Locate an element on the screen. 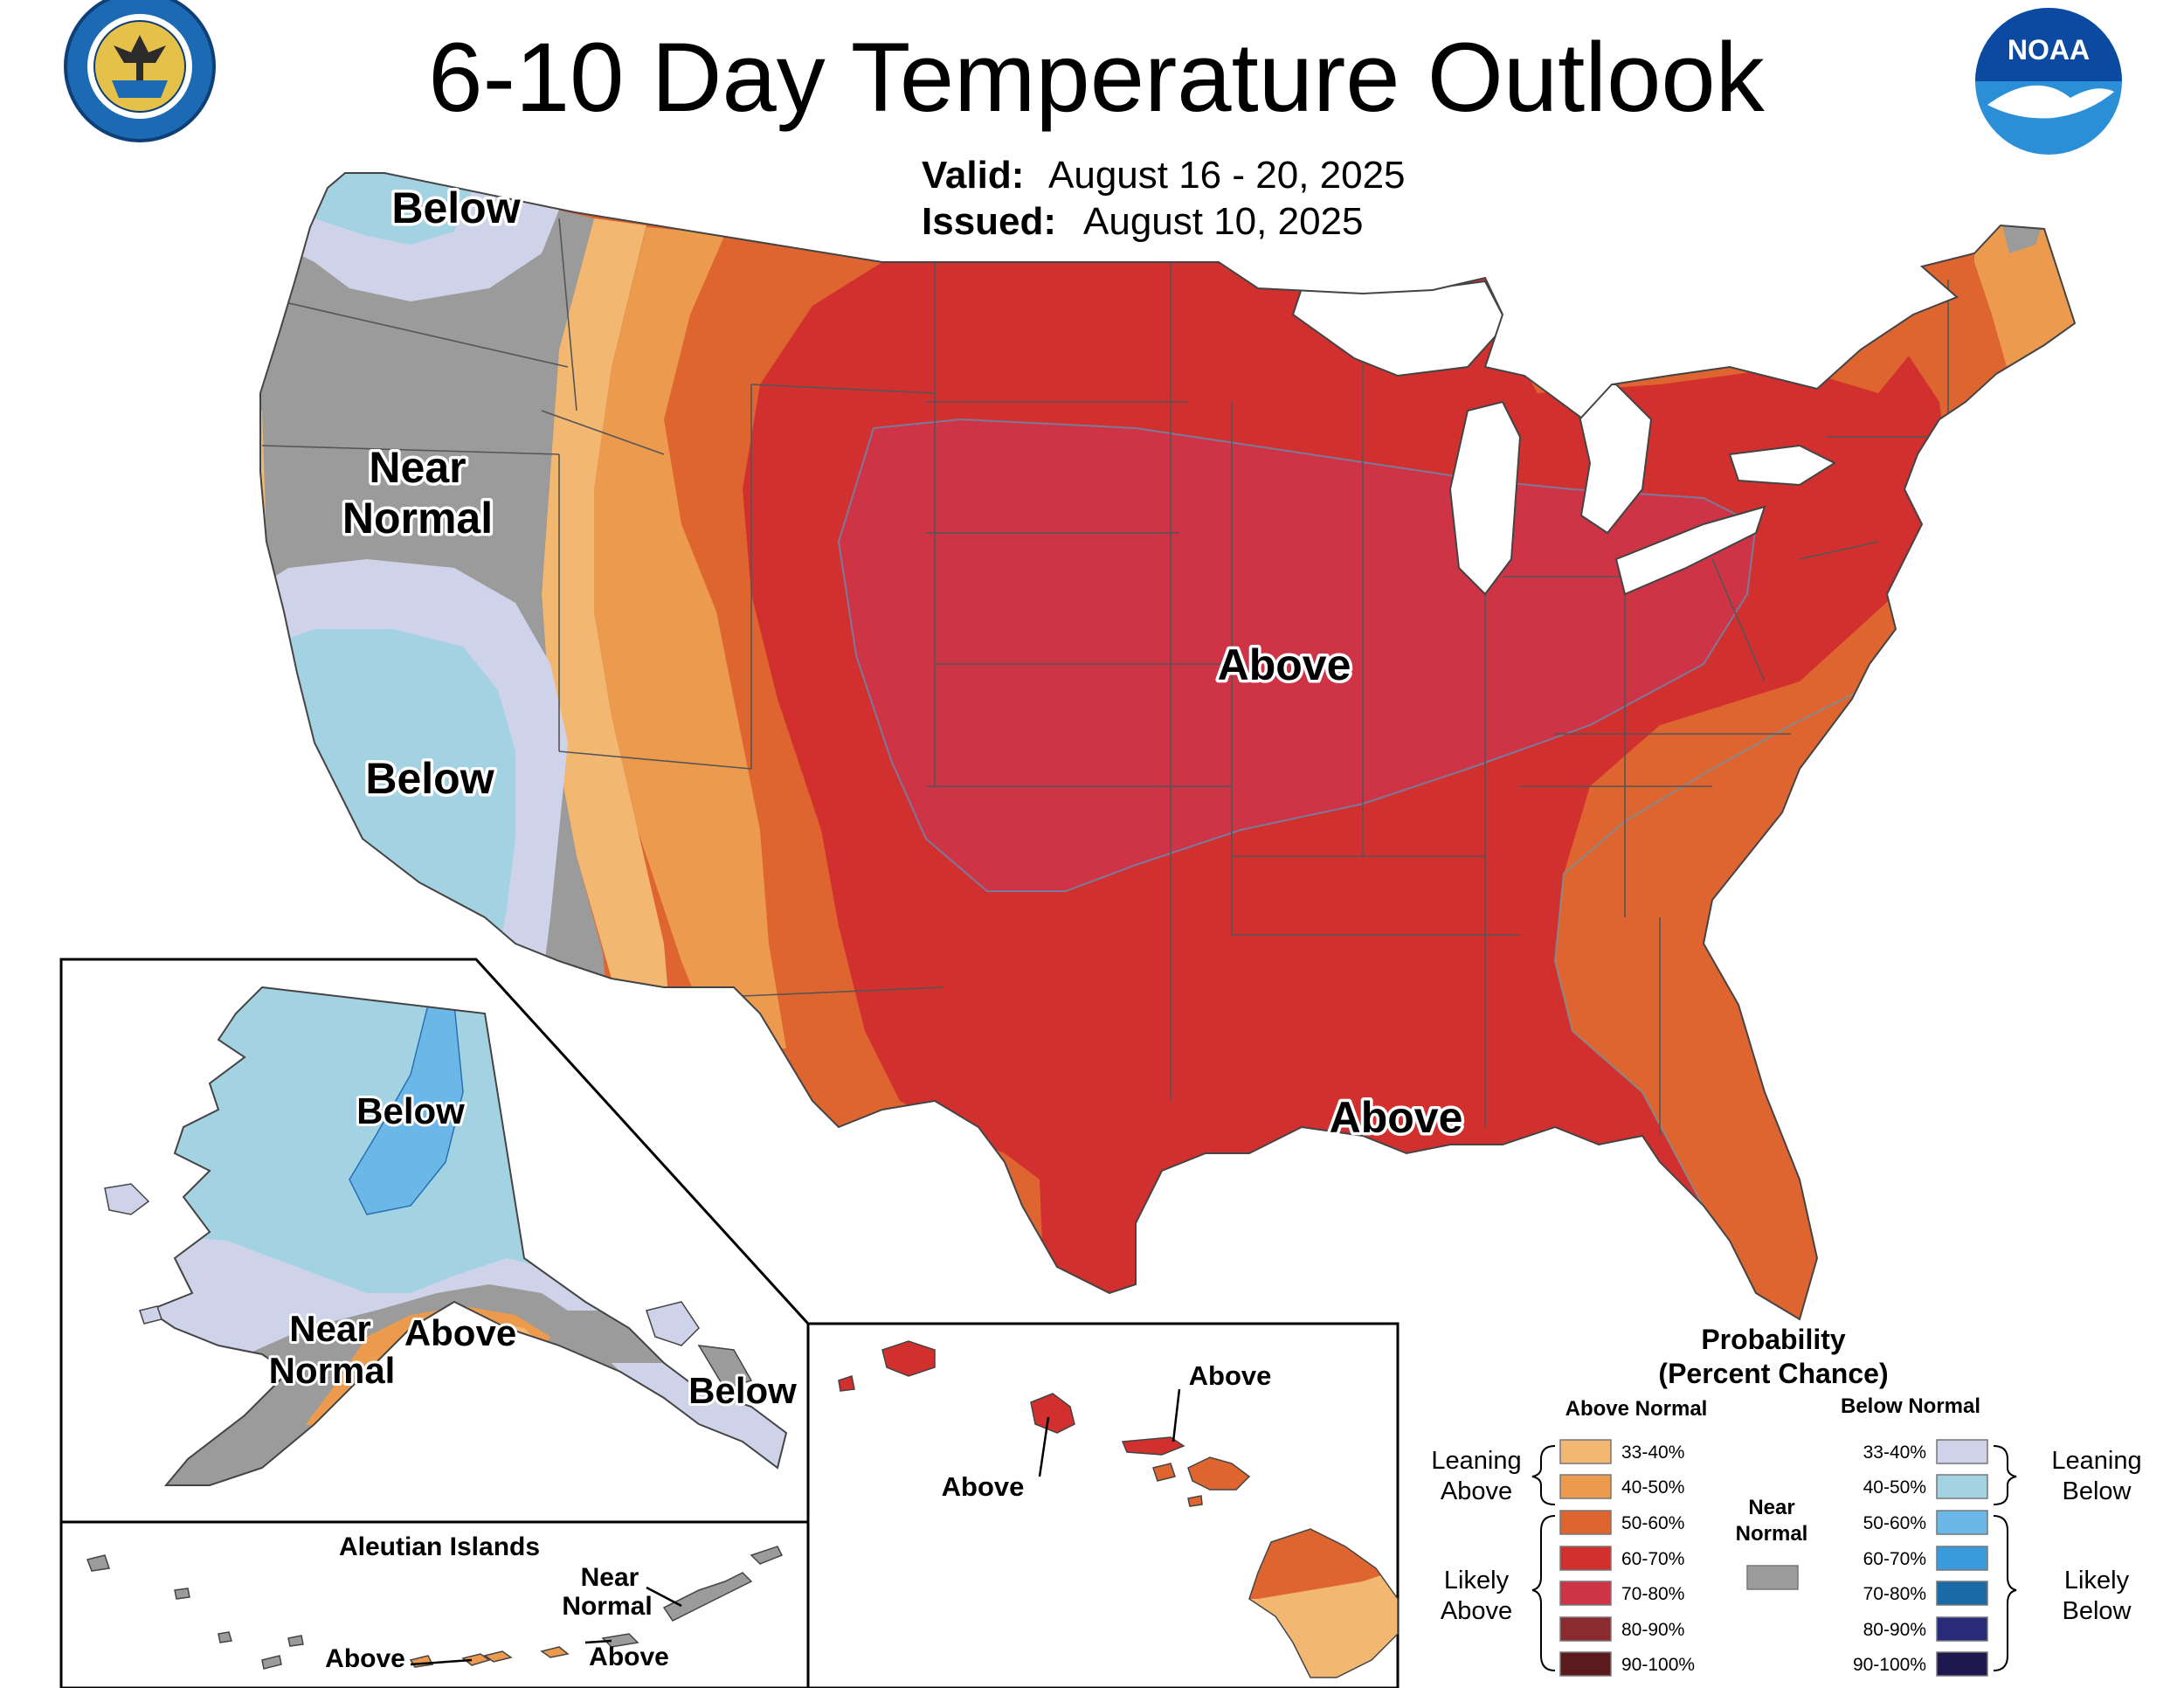  legend-title-line1: Probability is located at coordinates (1773, 1339).